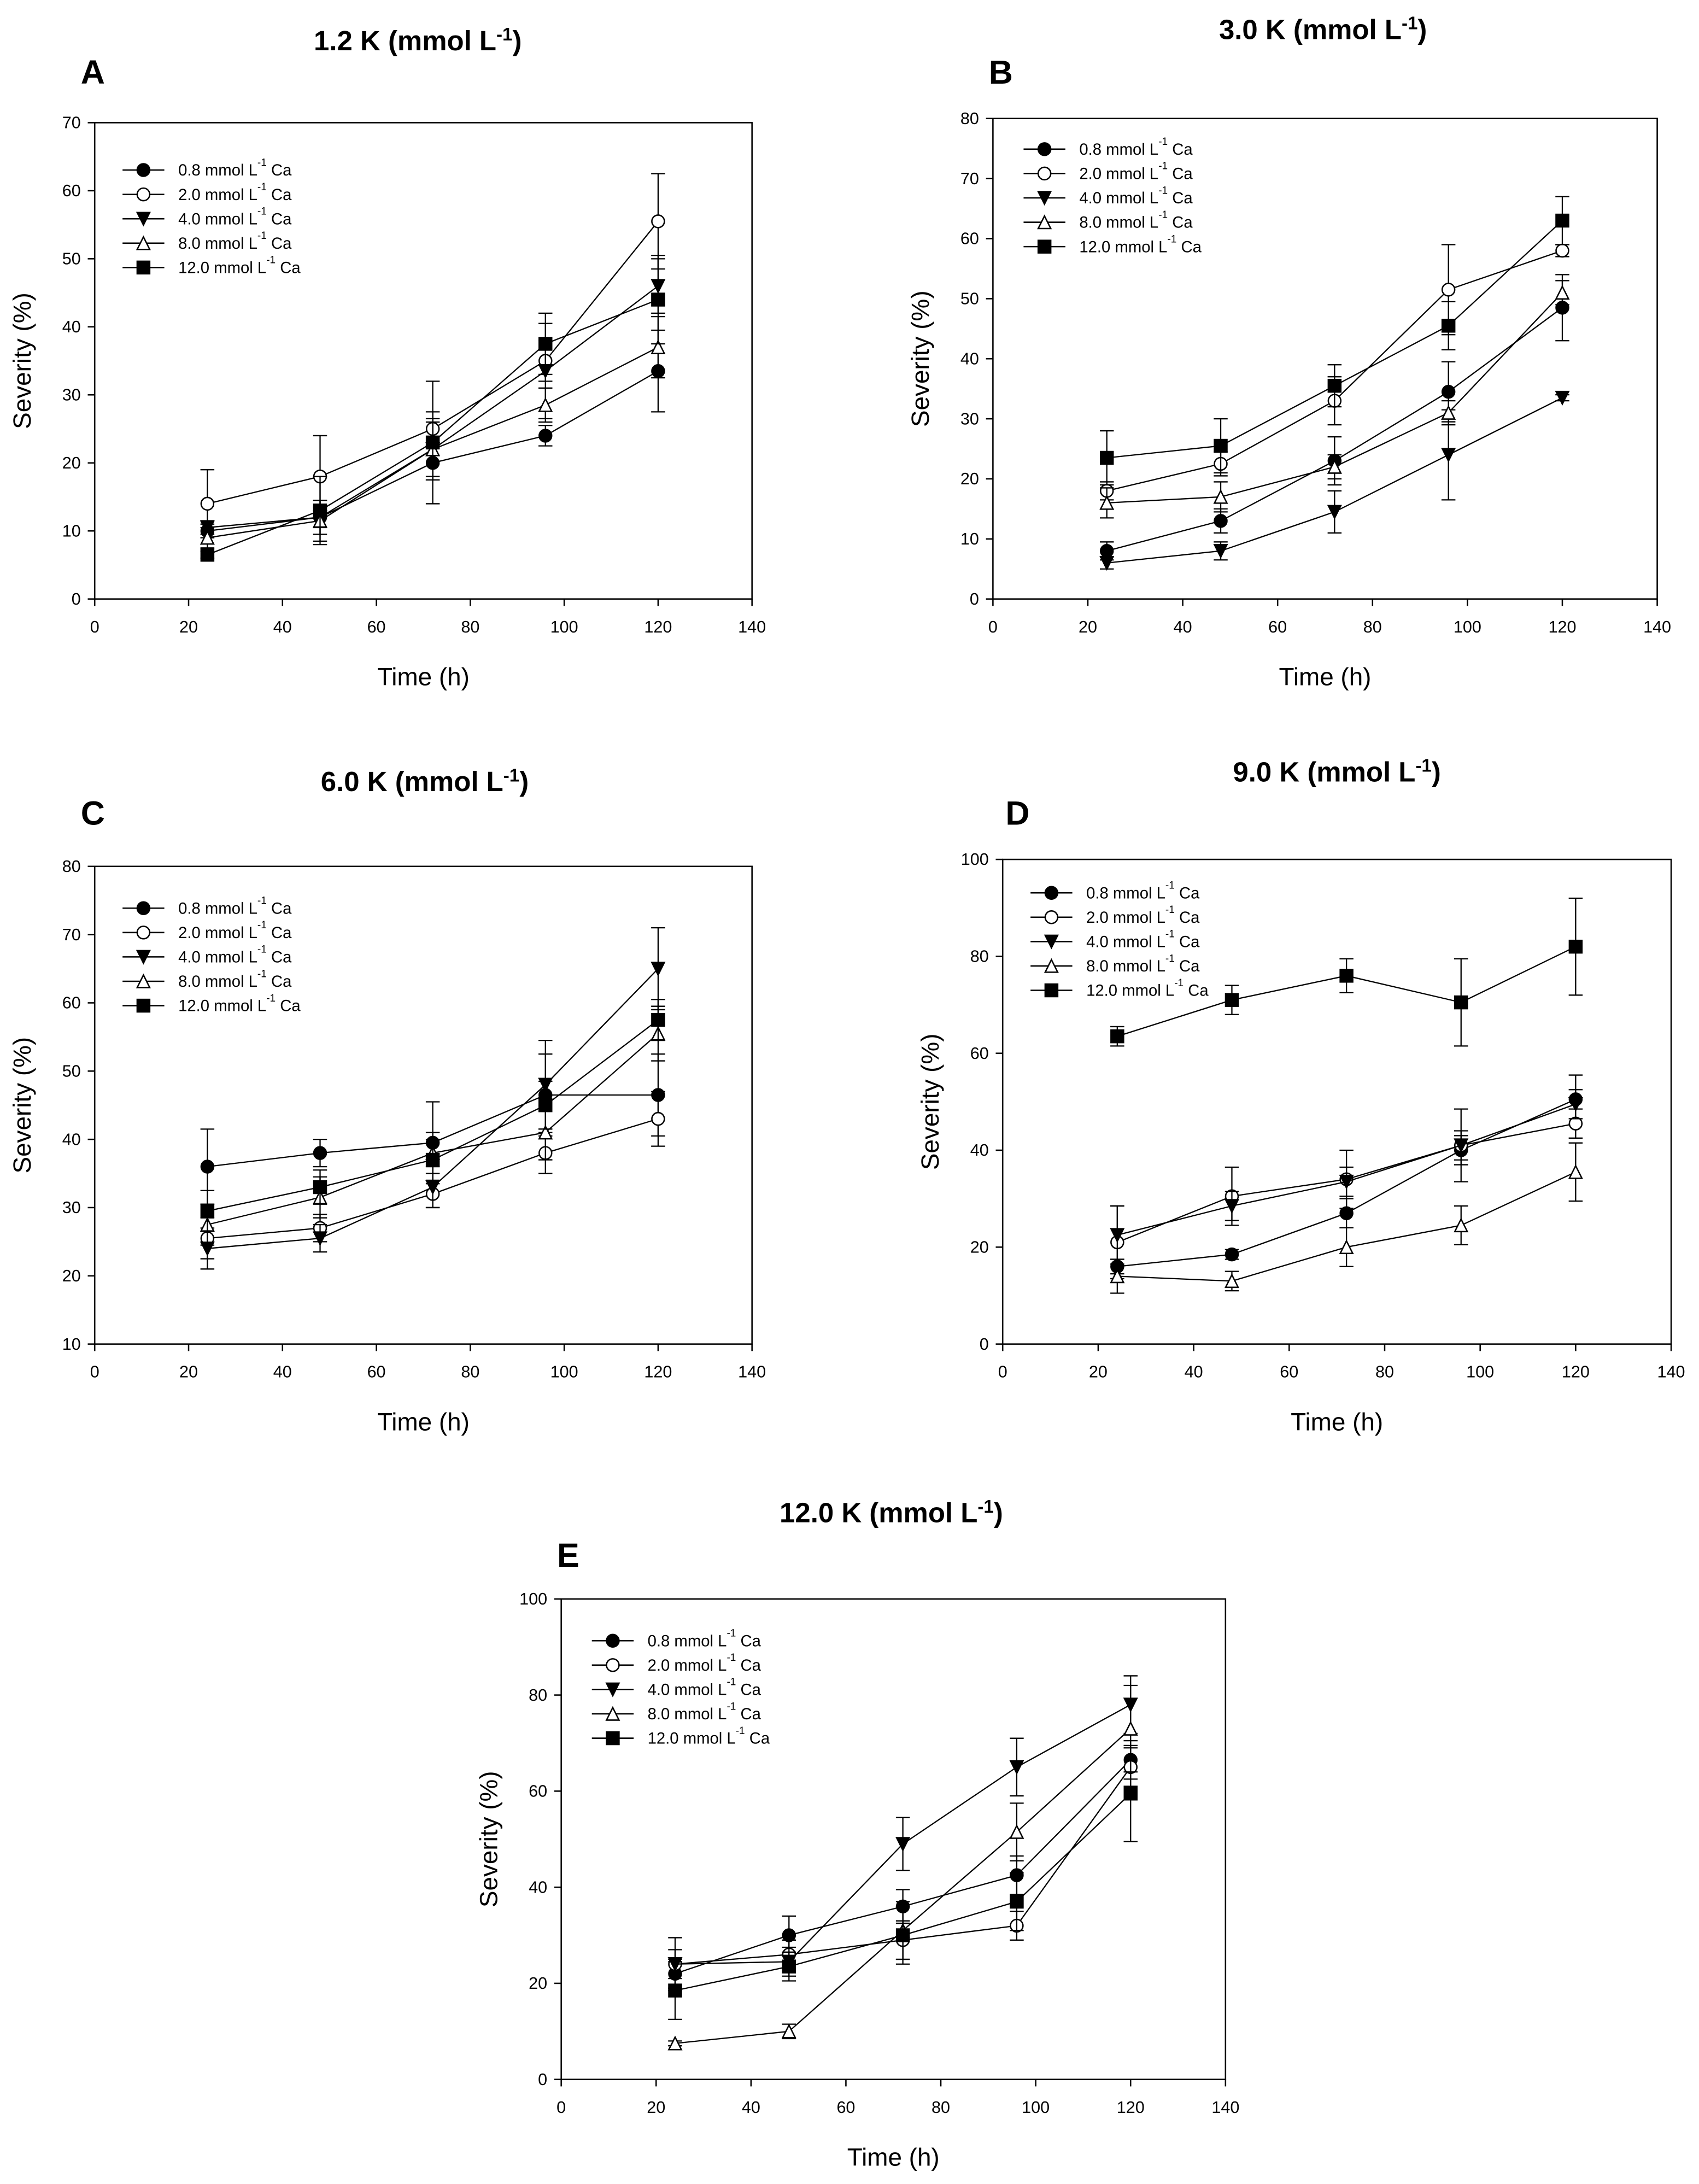 This screenshot has width=1699, height=2184. Describe the element at coordinates (878, 1513) in the screenshot. I see `chart-title-text: 12.0 K (mmol L` at that location.